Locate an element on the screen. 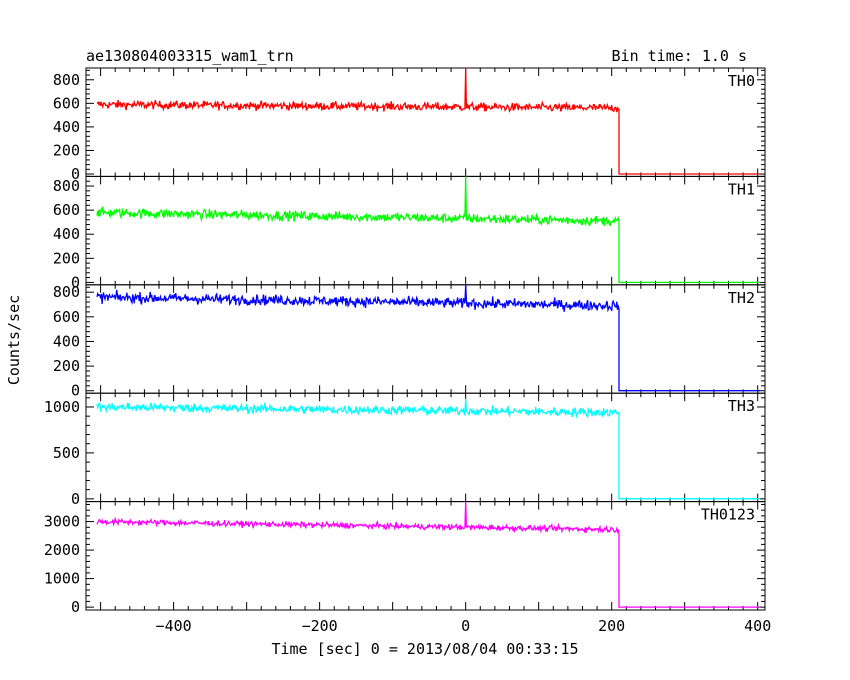 The image size is (850, 680). chart-title: ae130804003315_wam1_trn is located at coordinates (190, 56).